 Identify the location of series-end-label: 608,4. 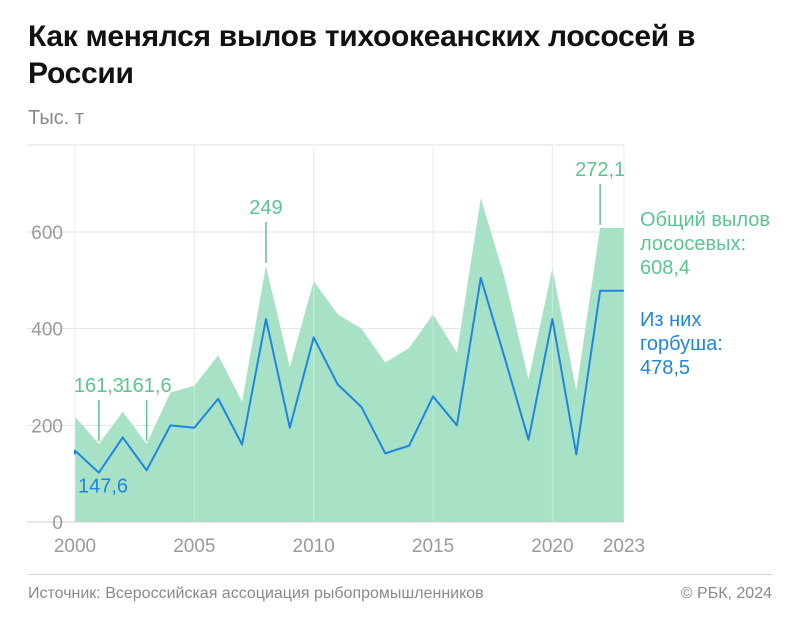
(665, 268).